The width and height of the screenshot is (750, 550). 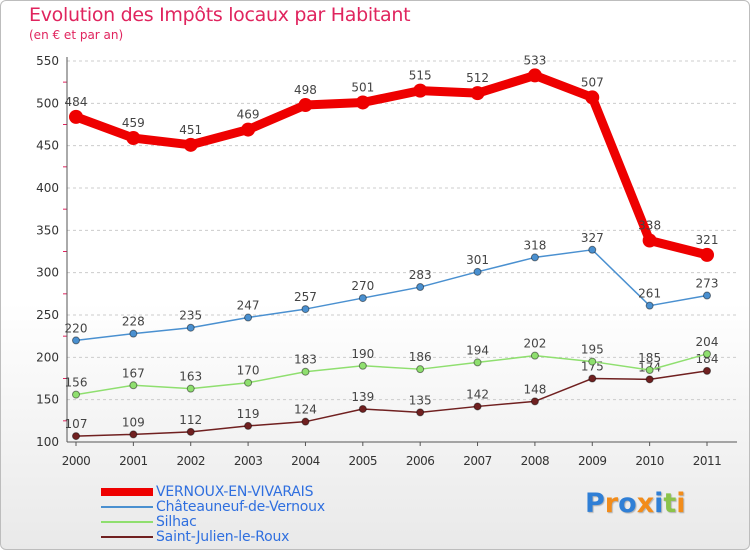 What do you see at coordinates (220, 15) in the screenshot?
I see `chart-title: Evolution des Impôts locaux par Habitant` at bounding box center [220, 15].